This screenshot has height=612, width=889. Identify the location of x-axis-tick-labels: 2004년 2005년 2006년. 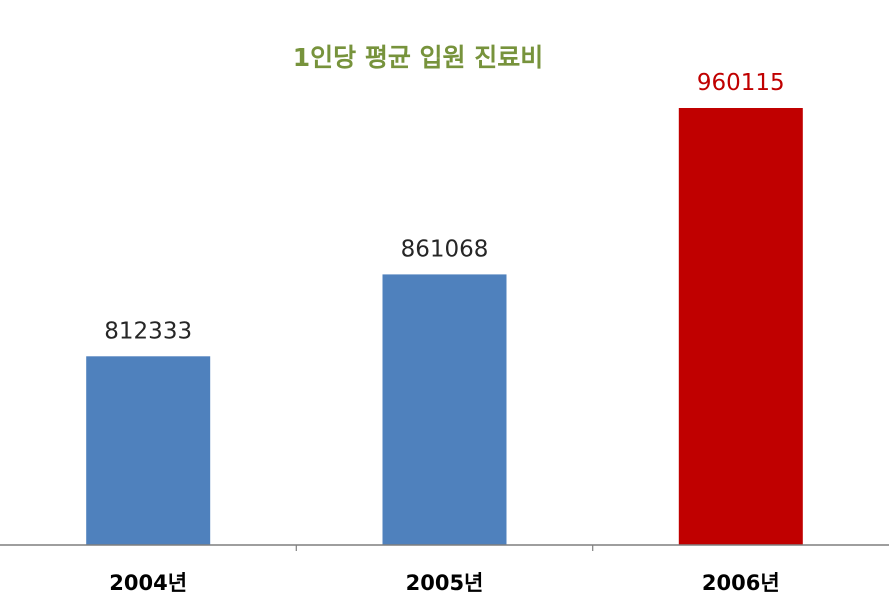
(444, 583).